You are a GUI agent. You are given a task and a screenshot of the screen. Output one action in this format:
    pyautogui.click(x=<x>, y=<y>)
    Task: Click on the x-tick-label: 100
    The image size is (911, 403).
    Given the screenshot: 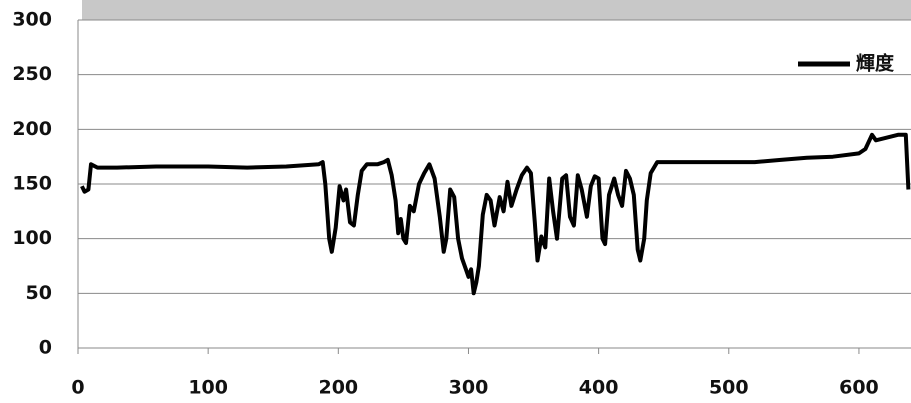 What is the action you would take?
    pyautogui.click(x=208, y=388)
    